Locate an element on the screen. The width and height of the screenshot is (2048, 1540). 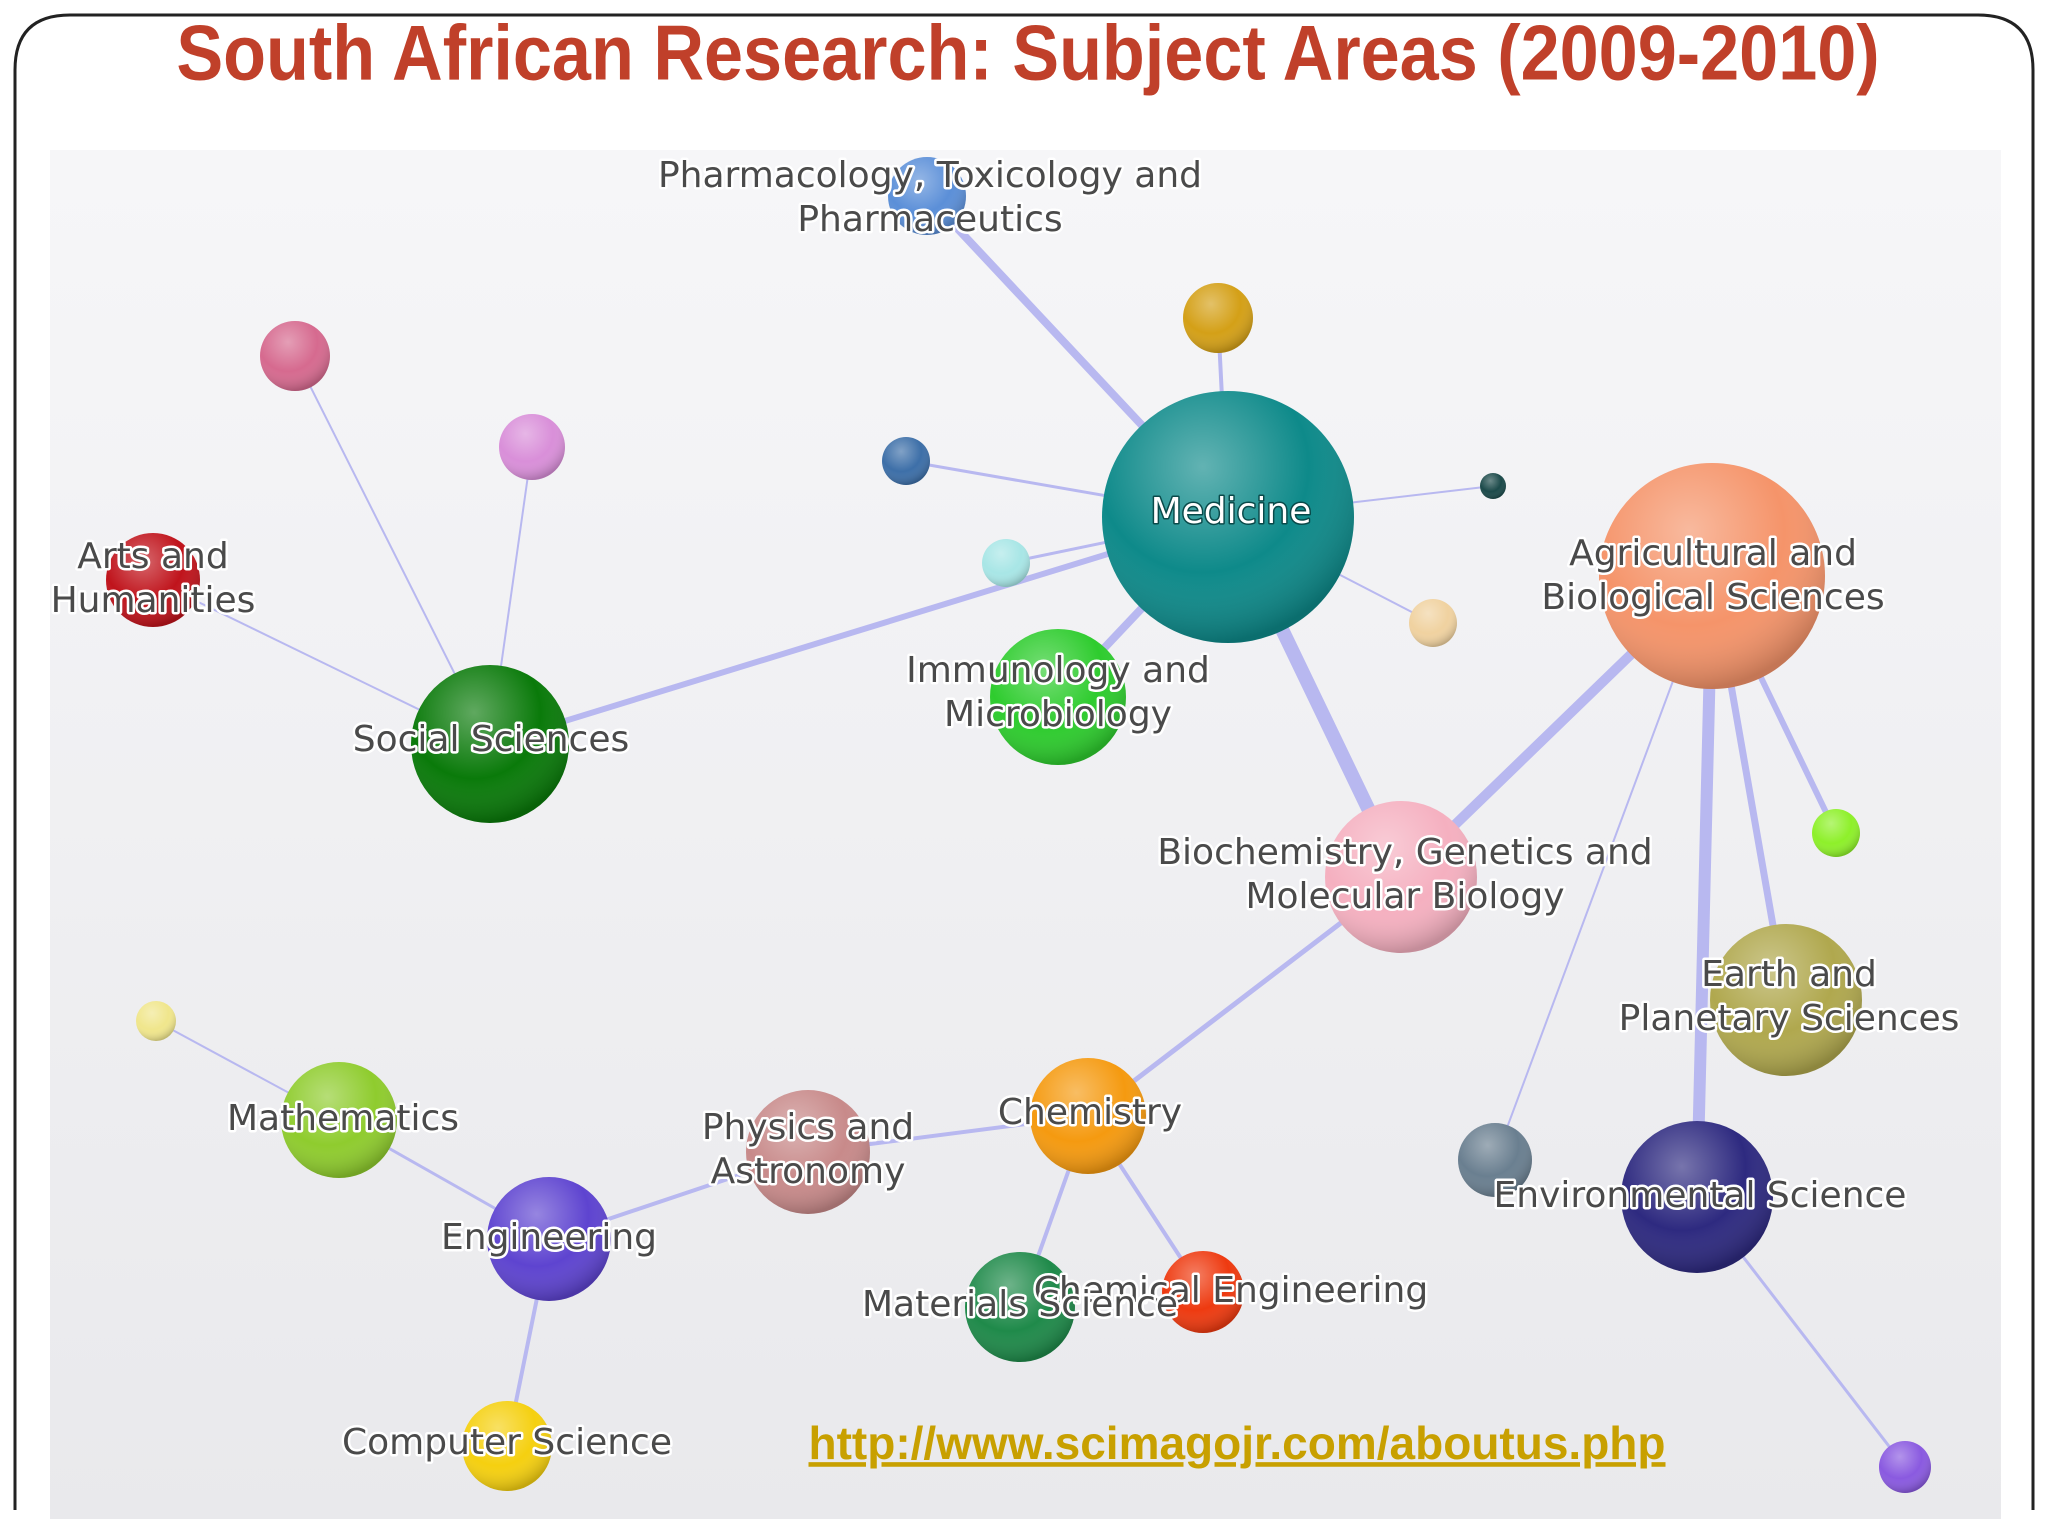
node-label: Pharmacology, Toxicology and is located at coordinates (930, 175).